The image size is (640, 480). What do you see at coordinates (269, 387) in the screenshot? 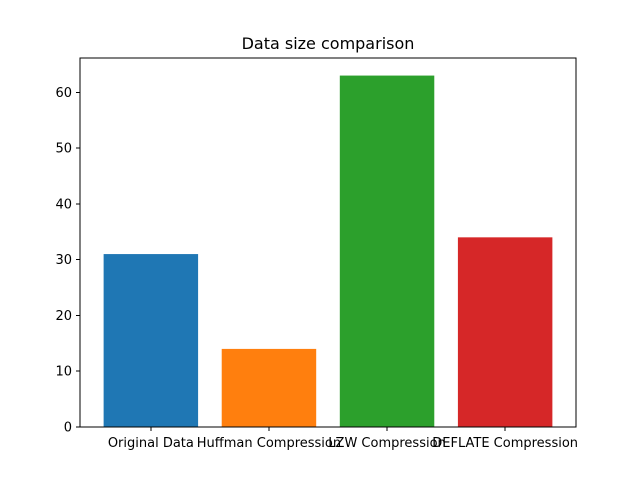
I see `bar-huffman-compression` at bounding box center [269, 387].